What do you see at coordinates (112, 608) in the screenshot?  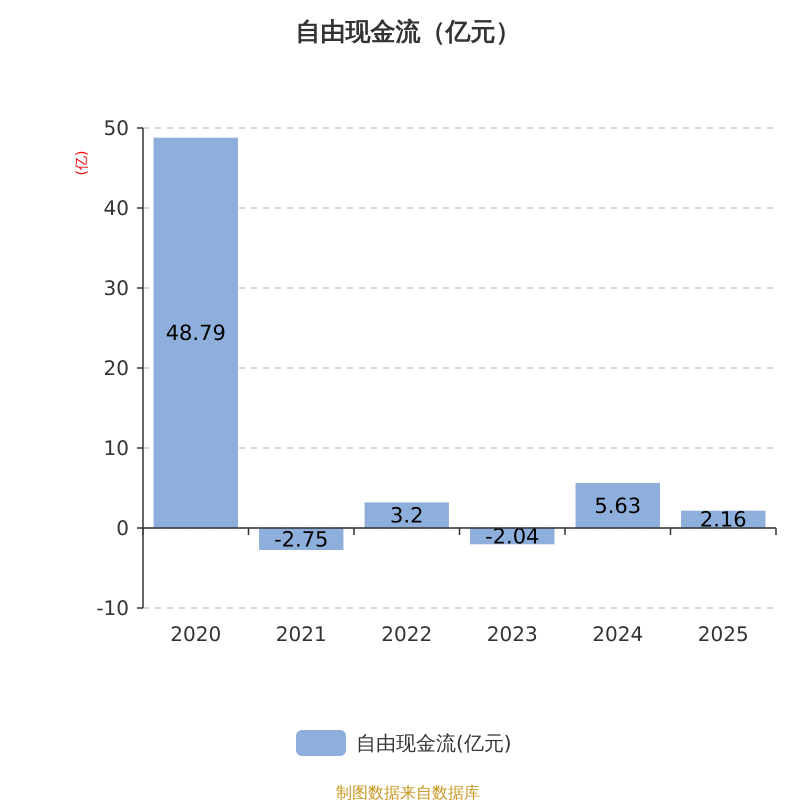 I see `y-tick-label: -10` at bounding box center [112, 608].